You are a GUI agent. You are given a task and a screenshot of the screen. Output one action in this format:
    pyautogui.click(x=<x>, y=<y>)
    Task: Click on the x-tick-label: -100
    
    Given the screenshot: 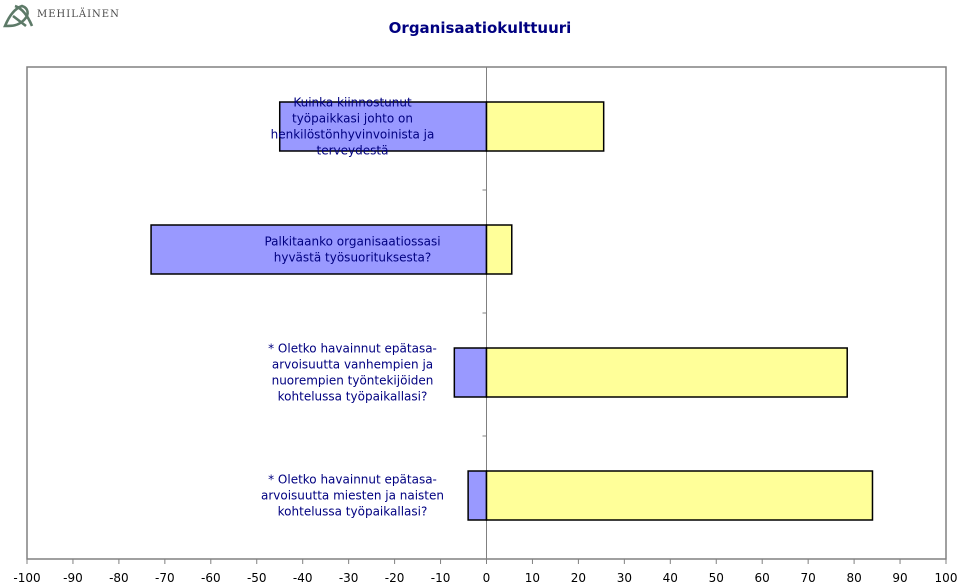 What is the action you would take?
    pyautogui.click(x=26, y=577)
    